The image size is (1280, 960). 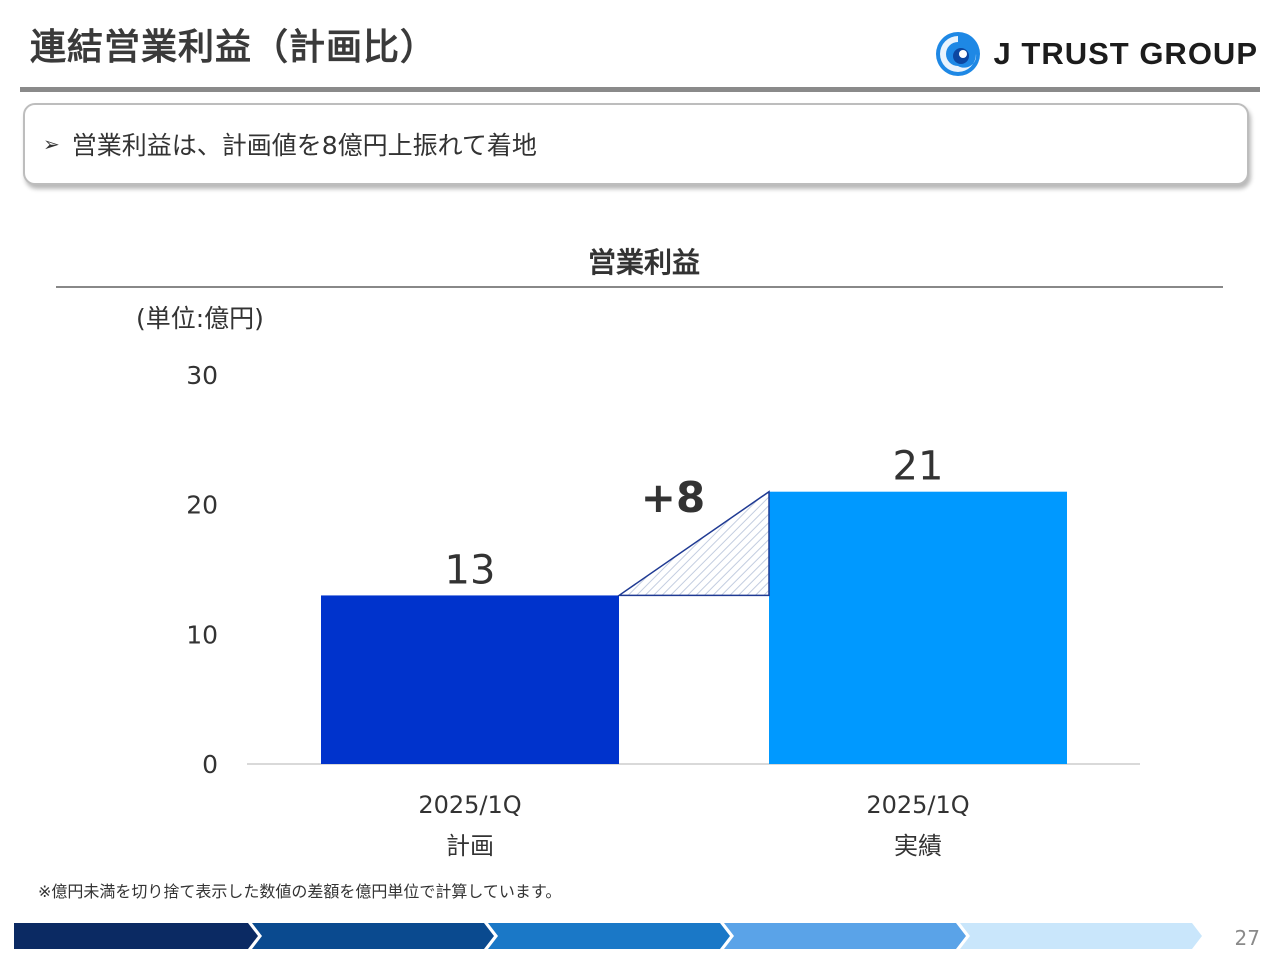 I want to click on y-tick-label: 20, so click(x=202, y=505).